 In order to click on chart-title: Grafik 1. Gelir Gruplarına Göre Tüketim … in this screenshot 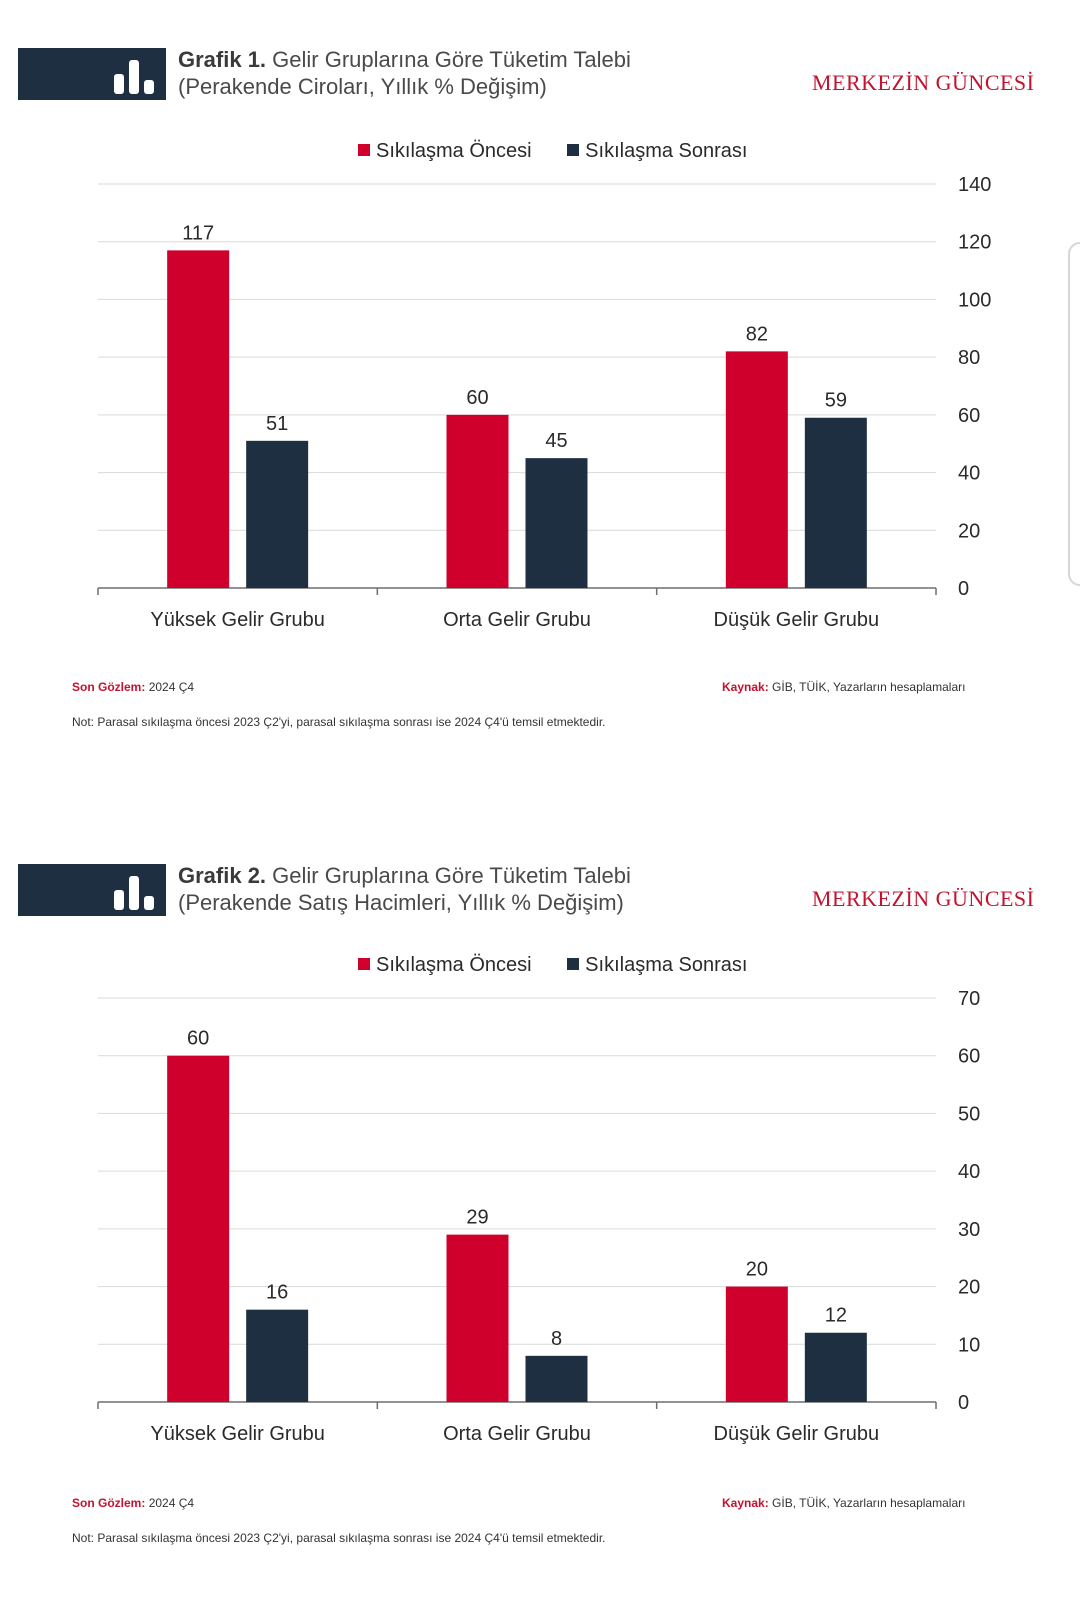, I will do `click(404, 73)`.